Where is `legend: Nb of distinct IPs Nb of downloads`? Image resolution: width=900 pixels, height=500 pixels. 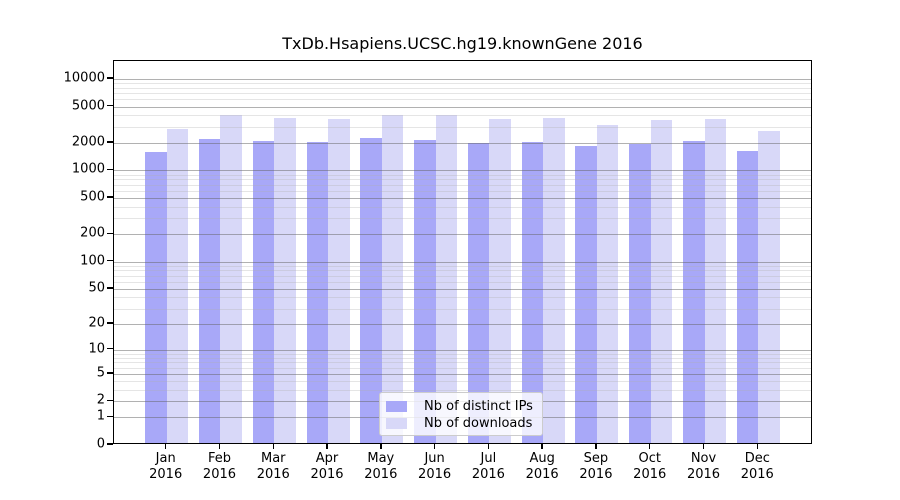
legend: Nb of distinct IPs Nb of downloads is located at coordinates (461, 414).